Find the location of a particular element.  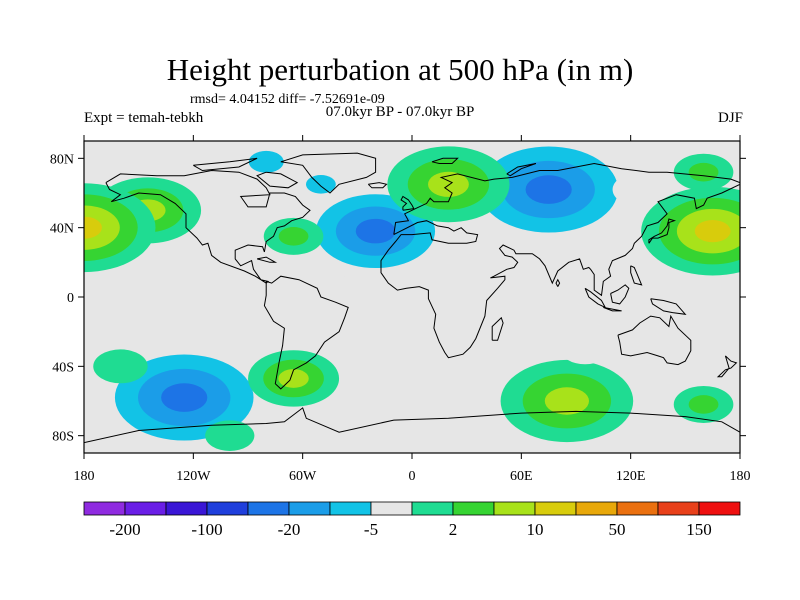

colorbar-label-4: 2 is located at coordinates (453, 529).